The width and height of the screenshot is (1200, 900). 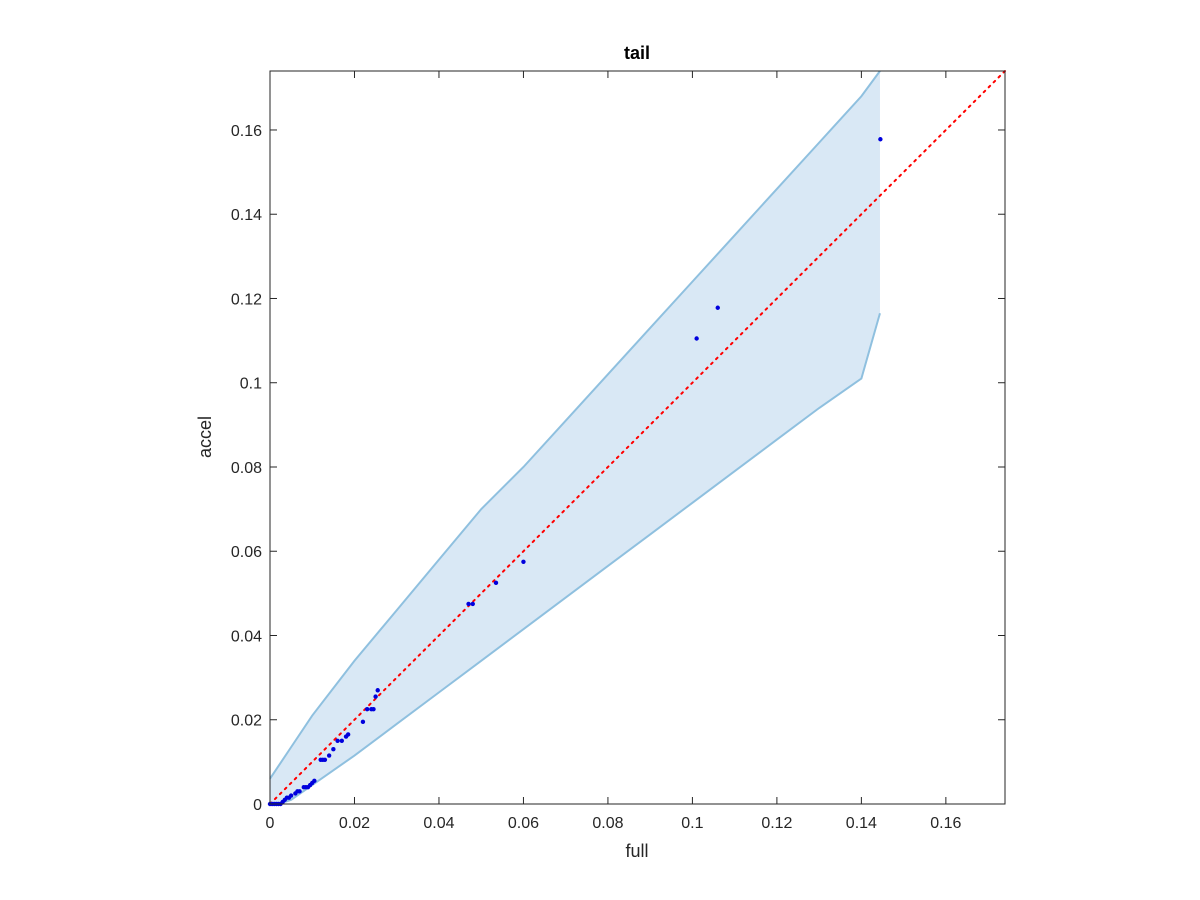 I want to click on x-tick-label: 0, so click(x=270, y=823).